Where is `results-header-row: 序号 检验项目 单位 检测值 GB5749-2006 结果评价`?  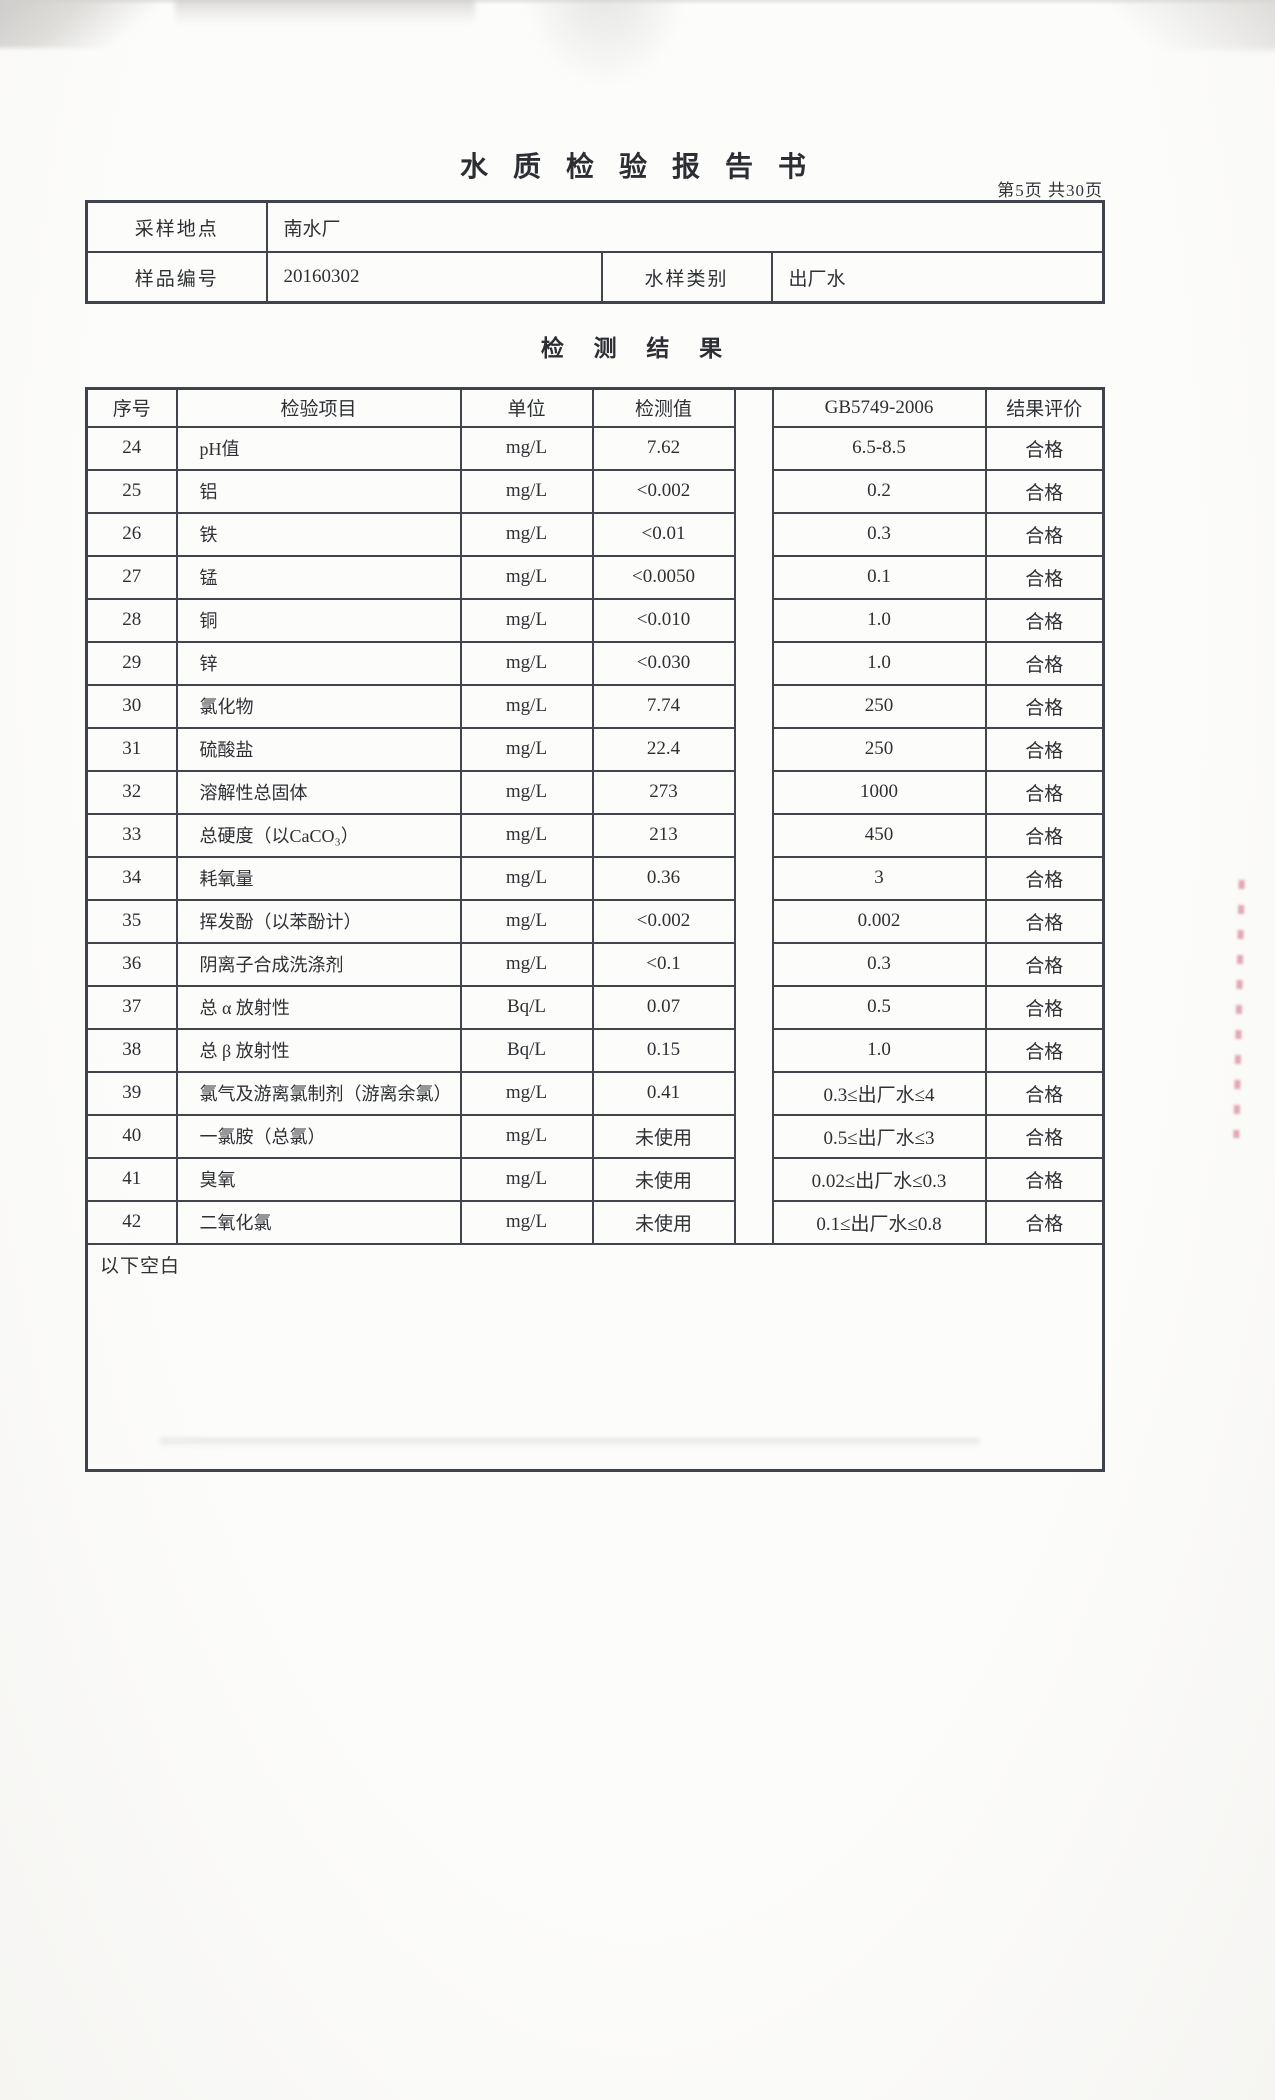 results-header-row: 序号 检验项目 单位 检测值 GB5749-2006 结果评价 is located at coordinates (595, 407).